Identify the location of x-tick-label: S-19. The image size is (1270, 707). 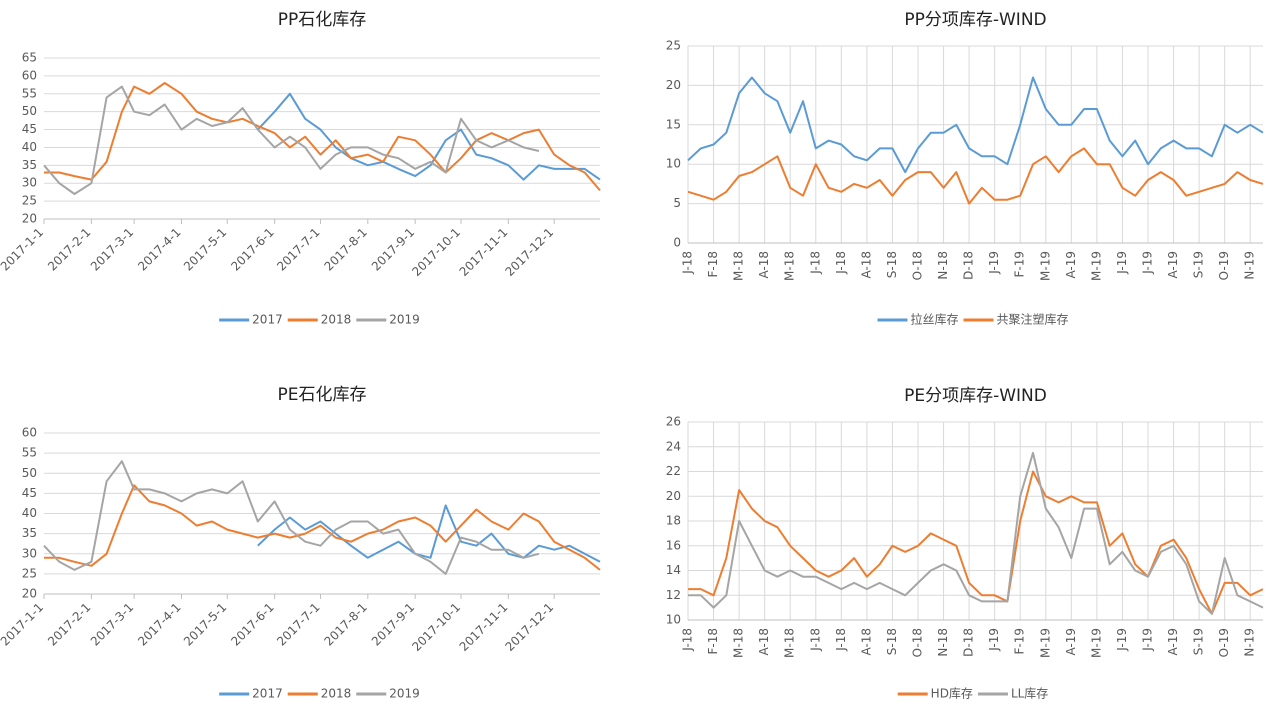
(1199, 264).